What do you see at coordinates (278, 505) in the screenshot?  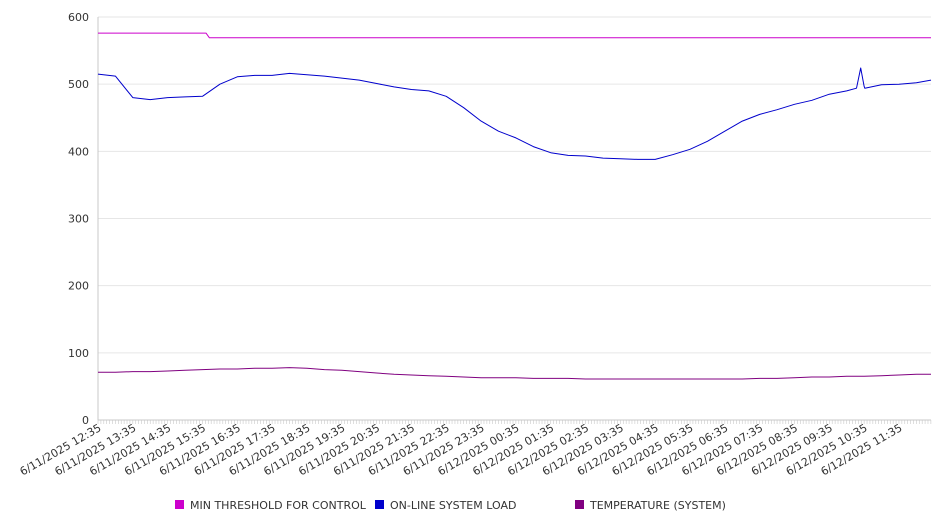 I see `legend-label: MIN THRESHOLD FOR CONTROL` at bounding box center [278, 505].